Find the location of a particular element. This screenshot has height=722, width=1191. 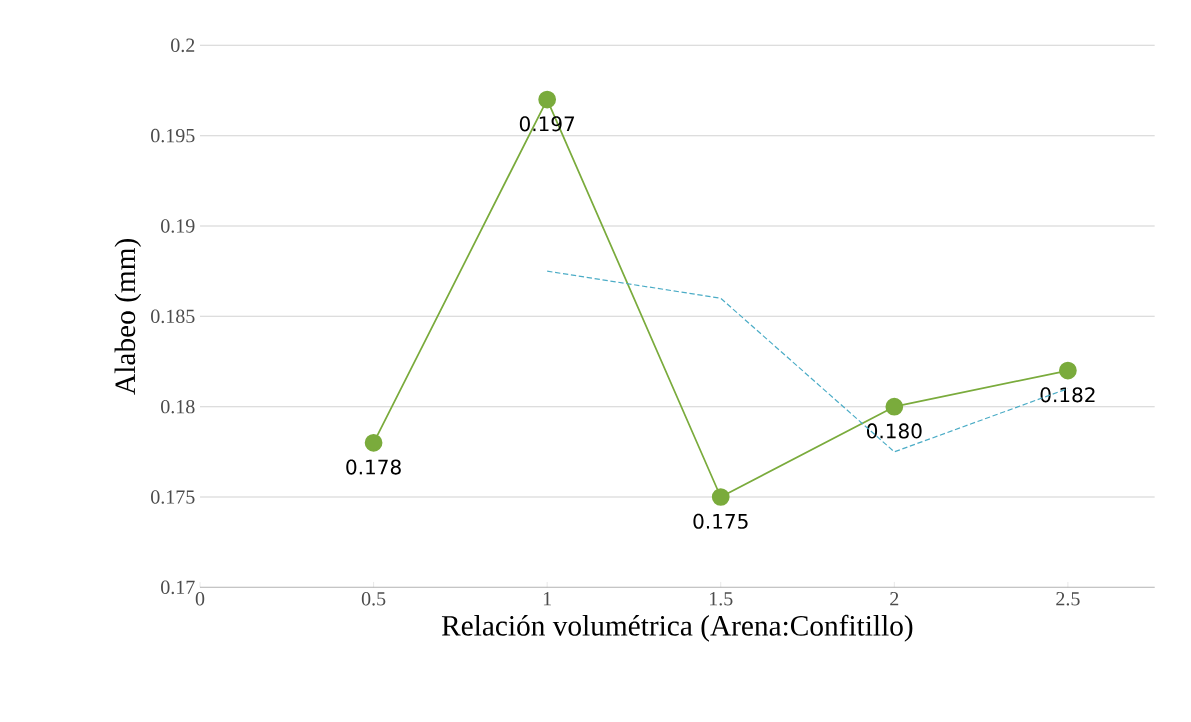

x-tick-label: 0 is located at coordinates (200, 599).